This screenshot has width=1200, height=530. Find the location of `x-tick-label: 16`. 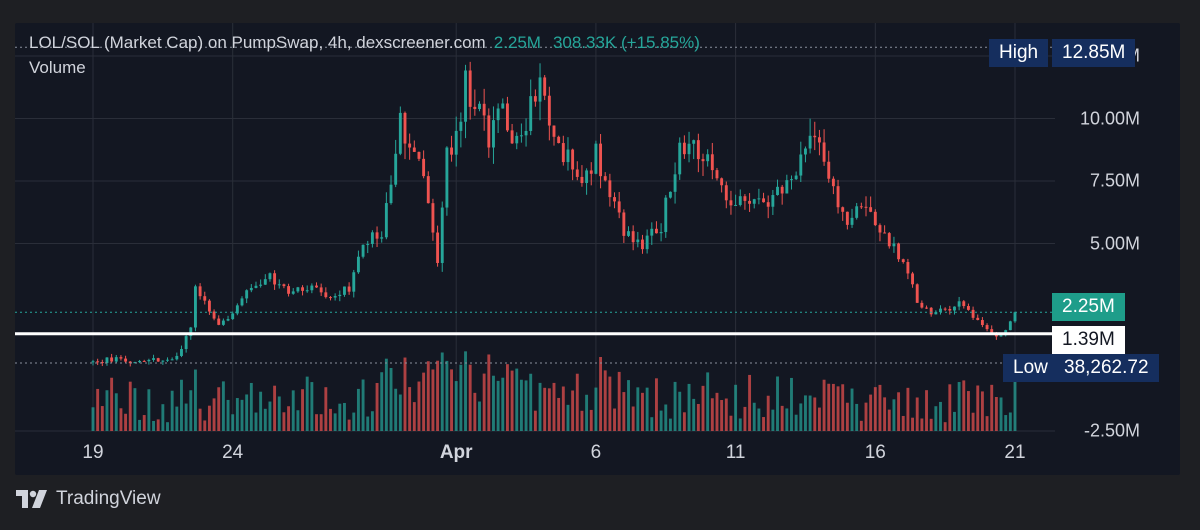

x-tick-label: 16 is located at coordinates (875, 452).